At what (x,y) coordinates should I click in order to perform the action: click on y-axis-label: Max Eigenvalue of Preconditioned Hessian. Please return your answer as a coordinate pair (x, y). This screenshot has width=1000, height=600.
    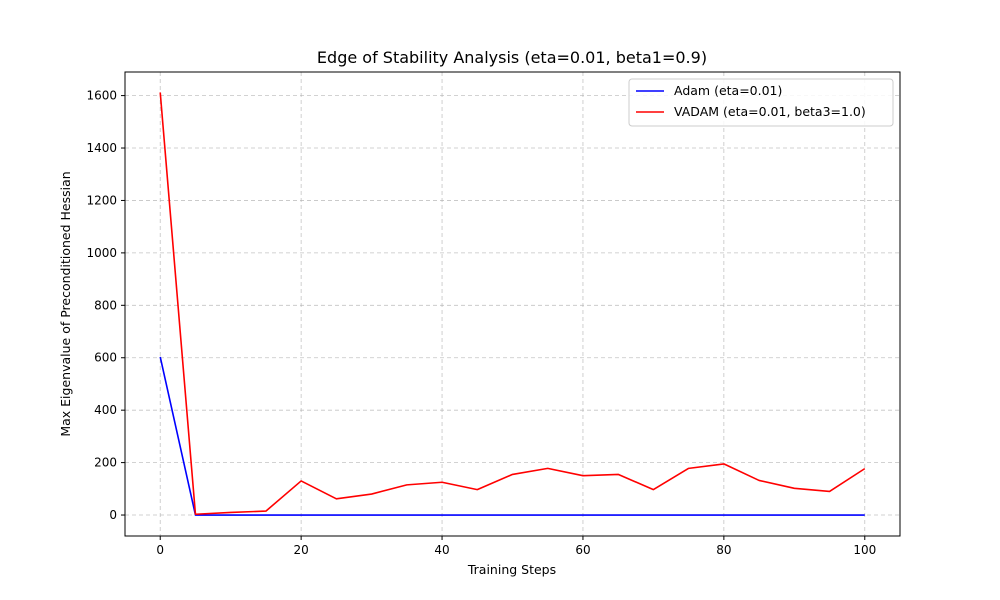
    Looking at the image, I should click on (65, 303).